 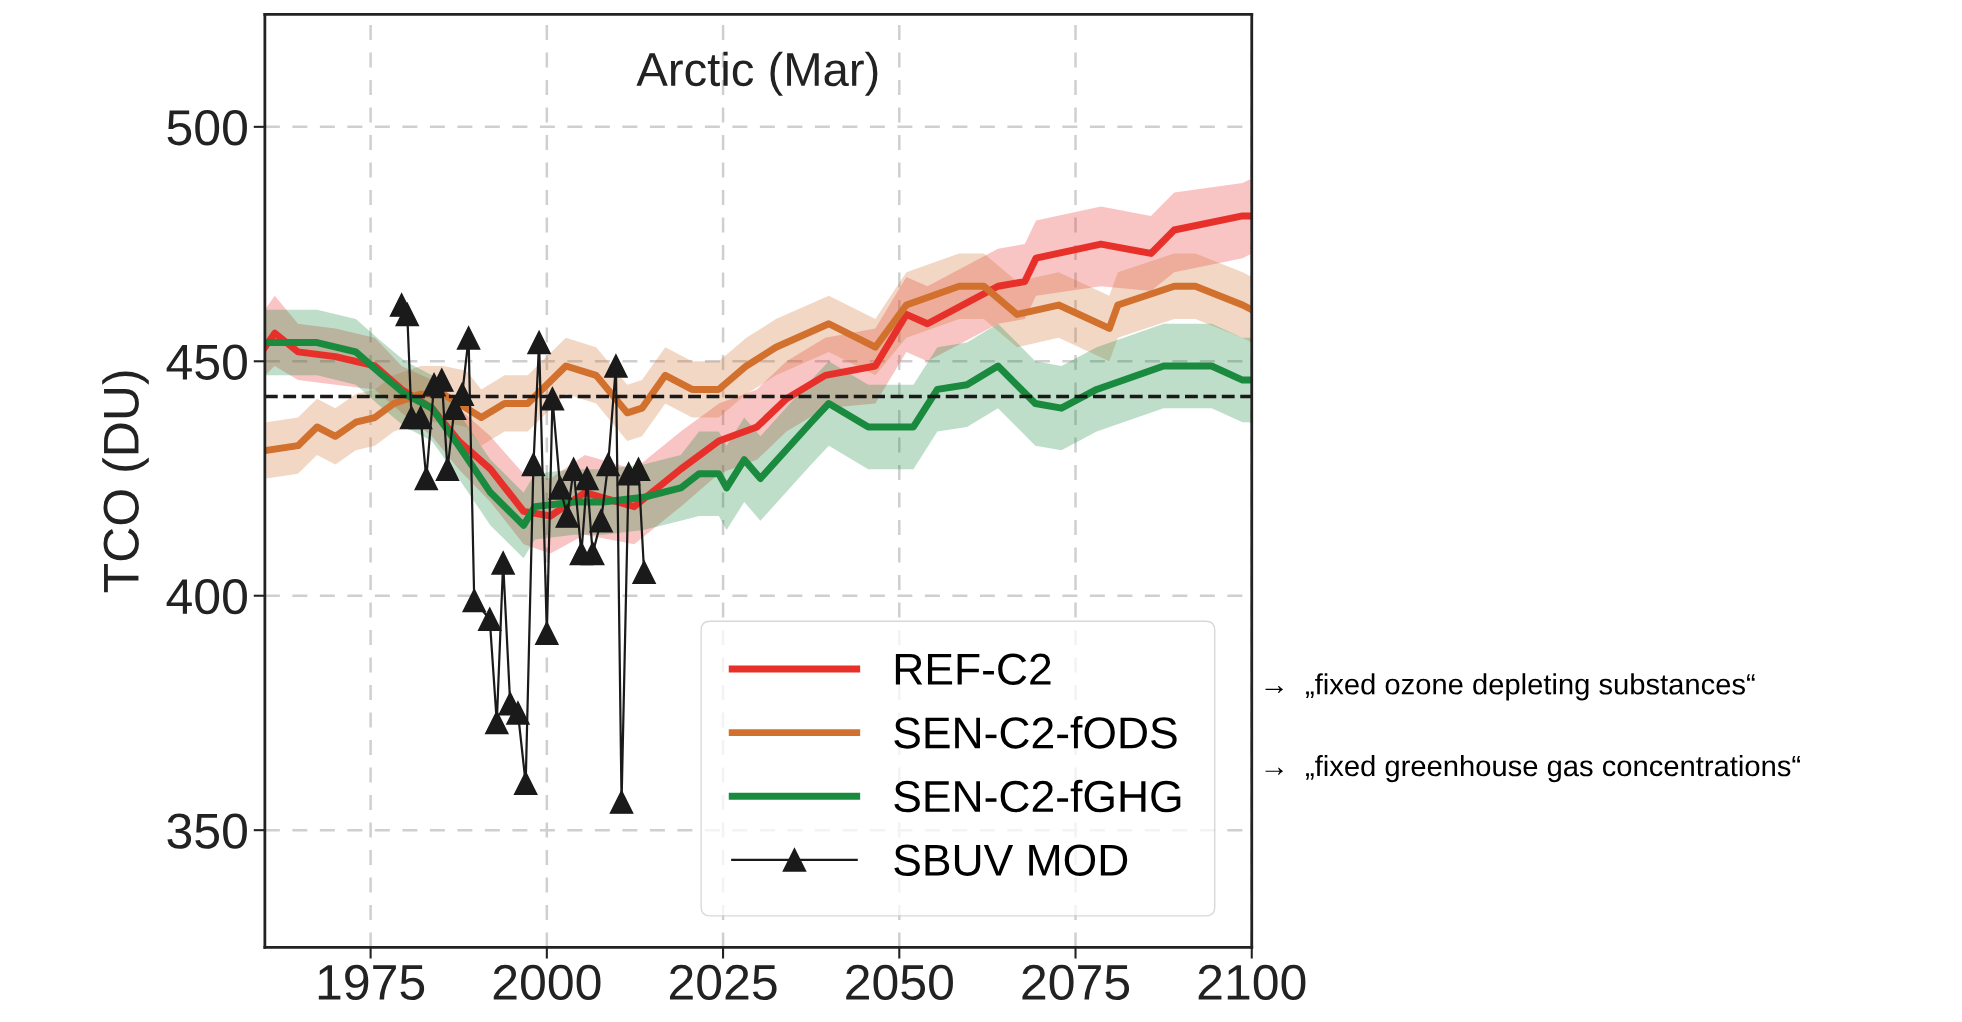 I want to click on x-tick-label: 2100, so click(x=1252, y=982).